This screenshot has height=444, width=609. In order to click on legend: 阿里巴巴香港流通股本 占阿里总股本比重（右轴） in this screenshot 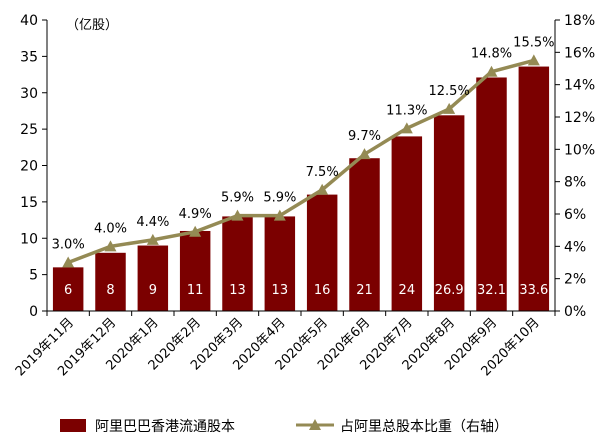, I will do `click(284, 427)`.